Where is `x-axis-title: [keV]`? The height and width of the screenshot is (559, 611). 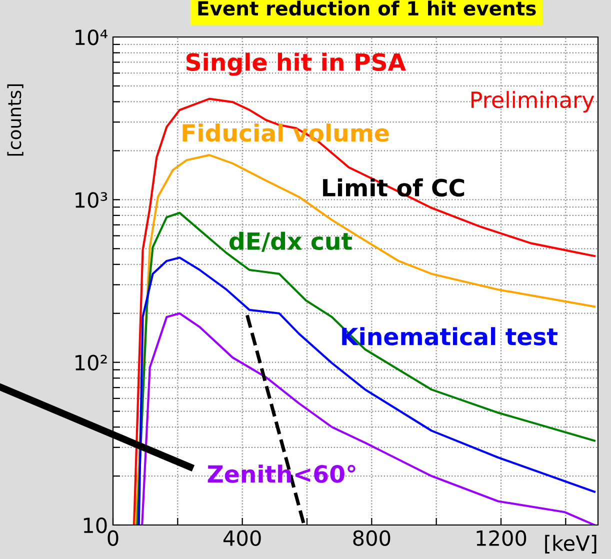 x-axis-title: [keV] is located at coordinates (570, 544).